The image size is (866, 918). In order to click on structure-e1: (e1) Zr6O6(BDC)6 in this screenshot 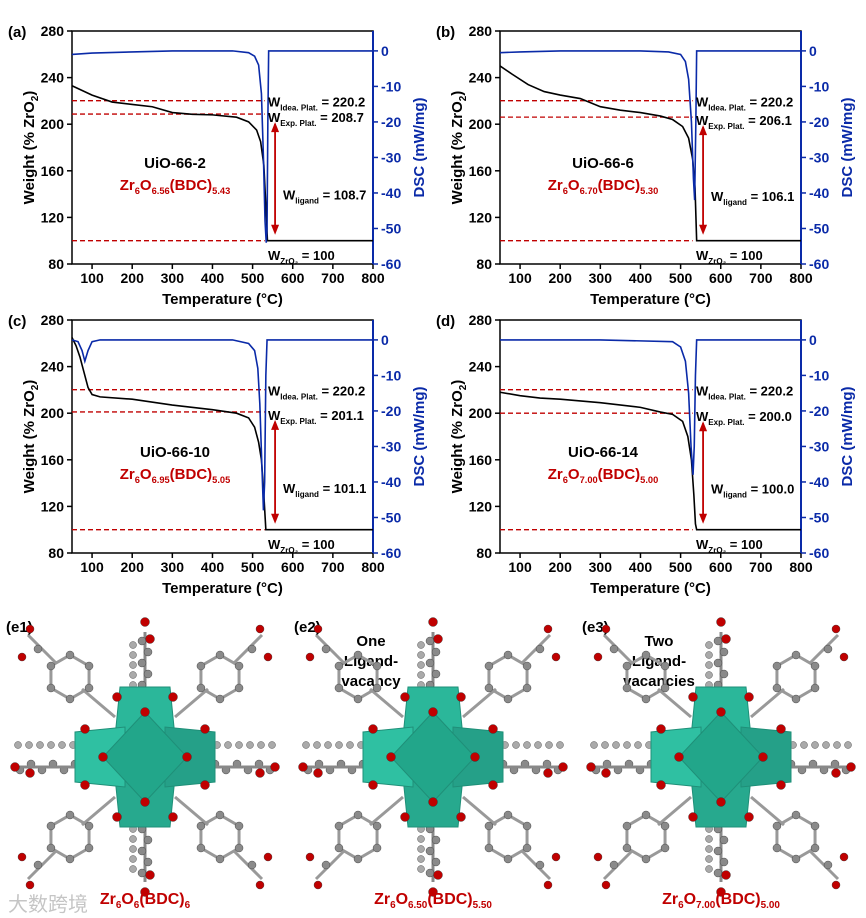, I will do `click(145, 765)`.